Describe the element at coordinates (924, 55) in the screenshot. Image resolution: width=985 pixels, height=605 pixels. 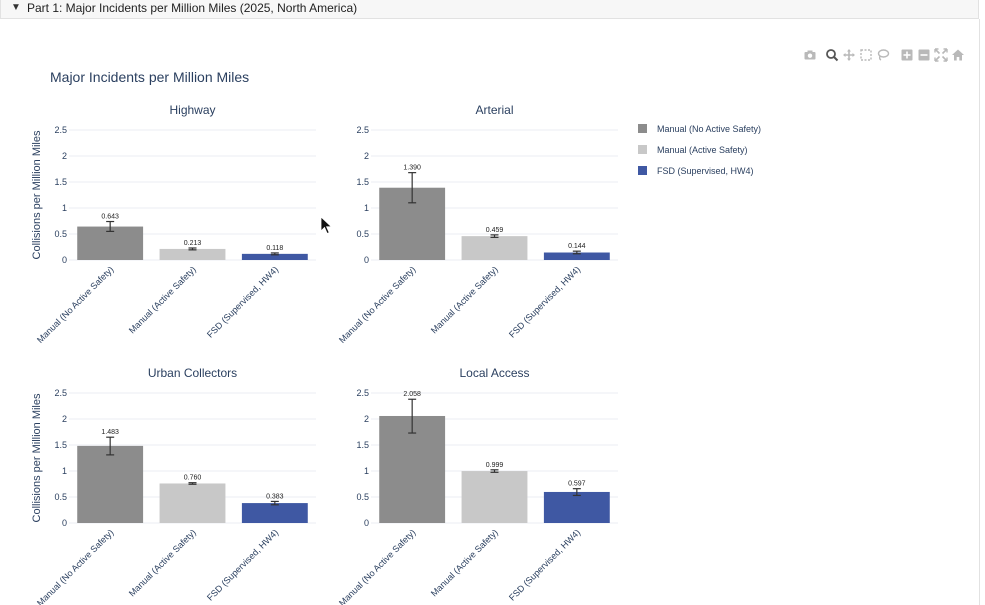
I see `zoom-out-icon` at that location.